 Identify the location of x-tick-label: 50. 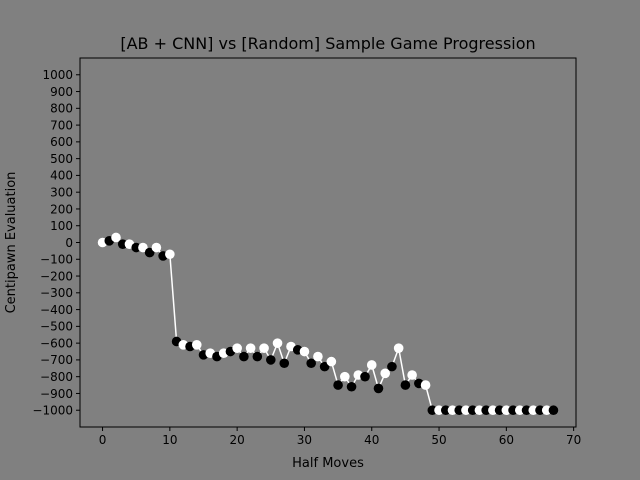
(438, 440).